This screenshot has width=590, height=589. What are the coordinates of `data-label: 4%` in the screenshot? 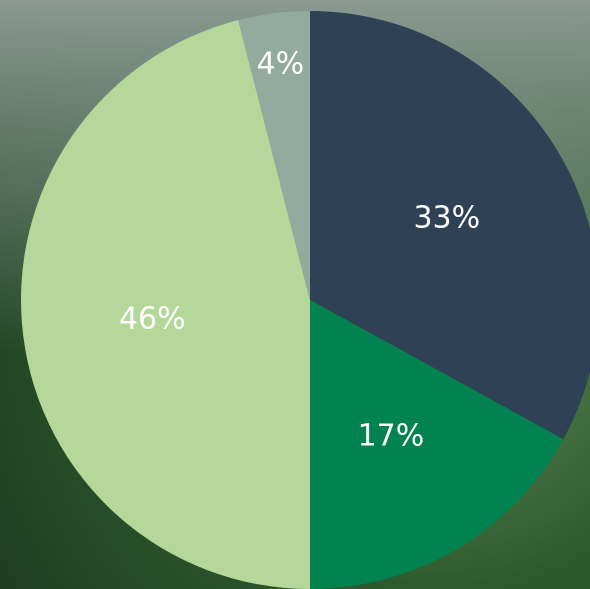 It's located at (281, 63).